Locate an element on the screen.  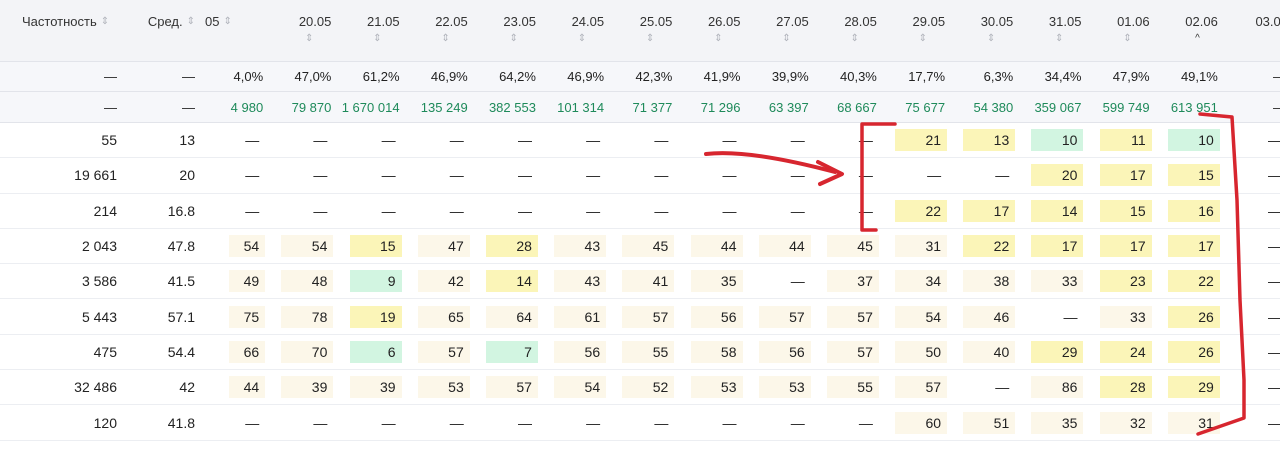
header-date: 31.05 ⇕ is located at coordinates (1055, 31).